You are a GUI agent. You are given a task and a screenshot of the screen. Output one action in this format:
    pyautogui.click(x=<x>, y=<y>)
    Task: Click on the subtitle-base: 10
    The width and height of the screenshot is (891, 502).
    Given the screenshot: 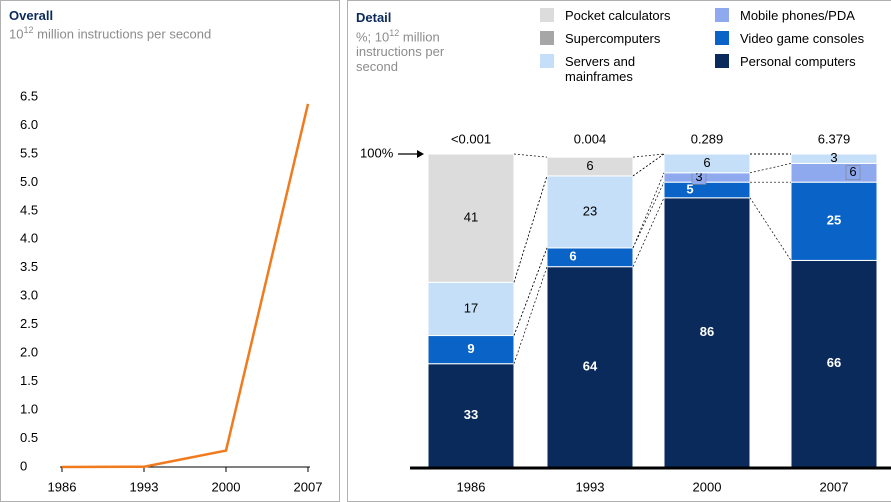 What is the action you would take?
    pyautogui.click(x=16, y=34)
    